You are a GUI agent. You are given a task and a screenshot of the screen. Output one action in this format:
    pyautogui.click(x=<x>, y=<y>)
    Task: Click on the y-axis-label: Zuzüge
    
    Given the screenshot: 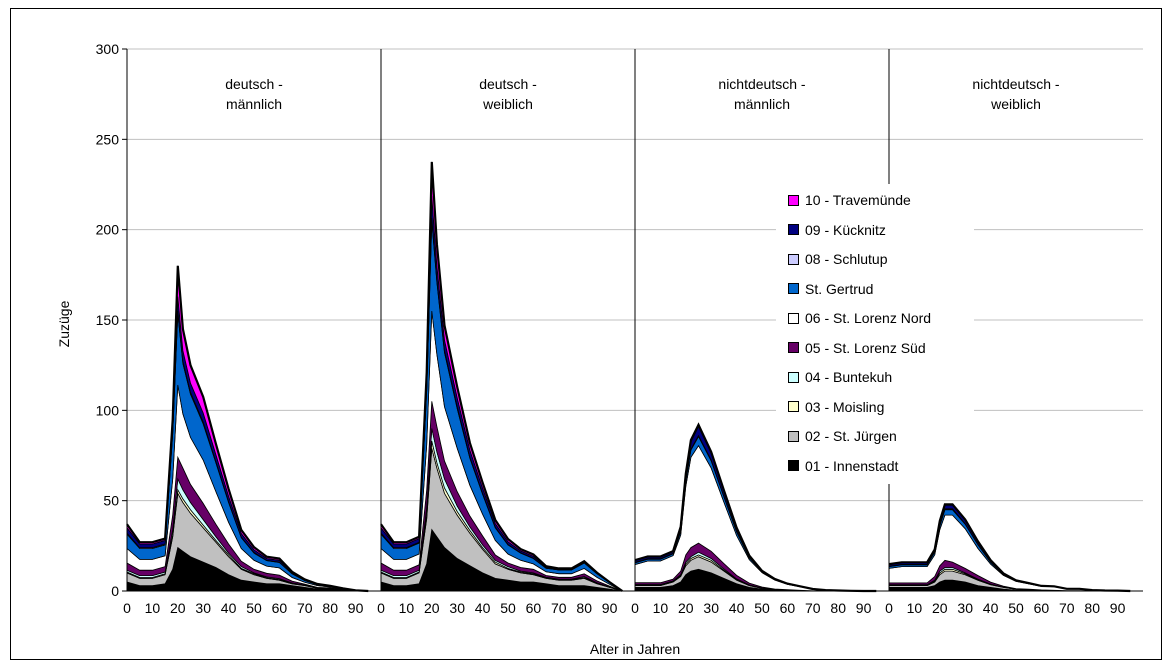 What is the action you would take?
    pyautogui.click(x=64, y=323)
    